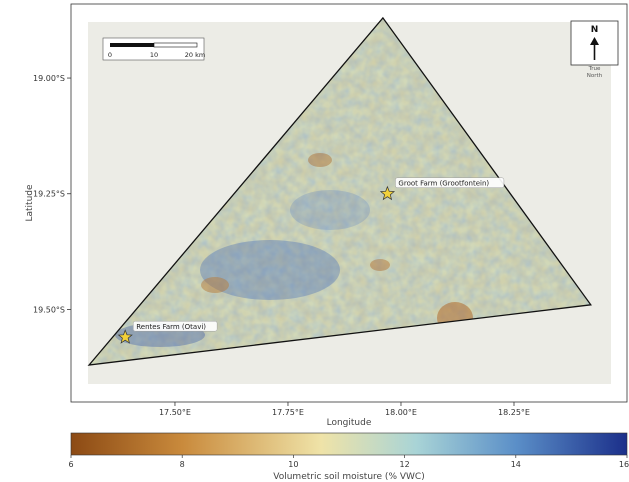 The height and width of the screenshot is (482, 629). Describe the element at coordinates (349, 423) in the screenshot. I see `x-axis-title: Longitude` at that location.